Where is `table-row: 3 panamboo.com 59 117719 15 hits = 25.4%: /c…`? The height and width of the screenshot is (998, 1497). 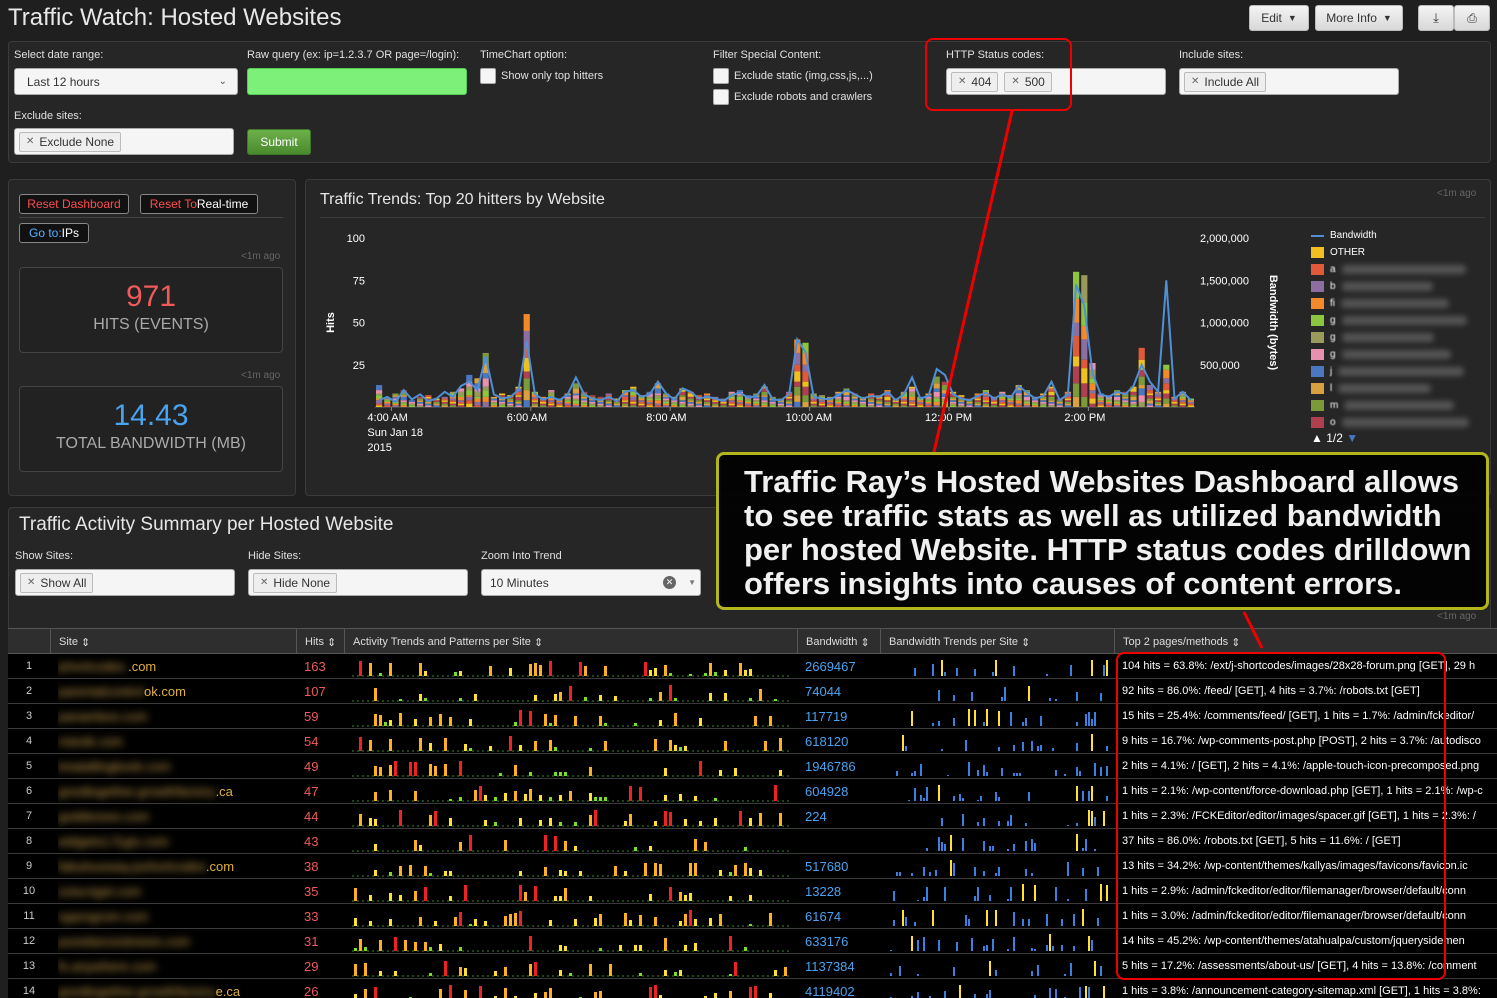
table-row: 3 panamboo.com 59 117719 15 hits = 25.4%: /c… is located at coordinates (752, 716).